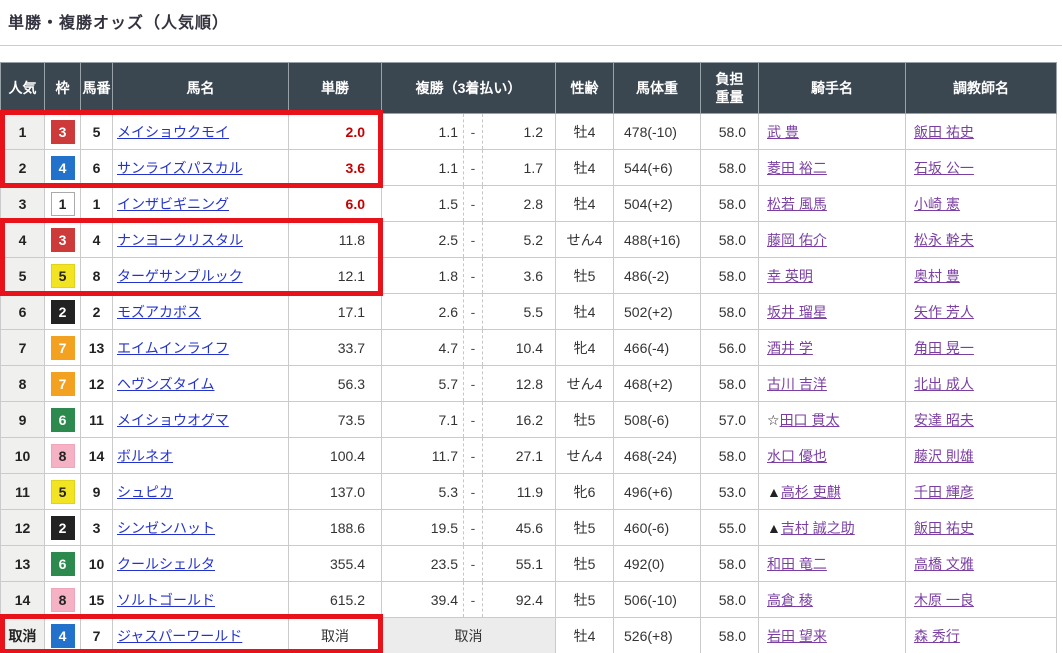 This screenshot has width=1062, height=653. What do you see at coordinates (519, 491) in the screenshot?
I see `place-odds-max-cell: 11.9` at bounding box center [519, 491].